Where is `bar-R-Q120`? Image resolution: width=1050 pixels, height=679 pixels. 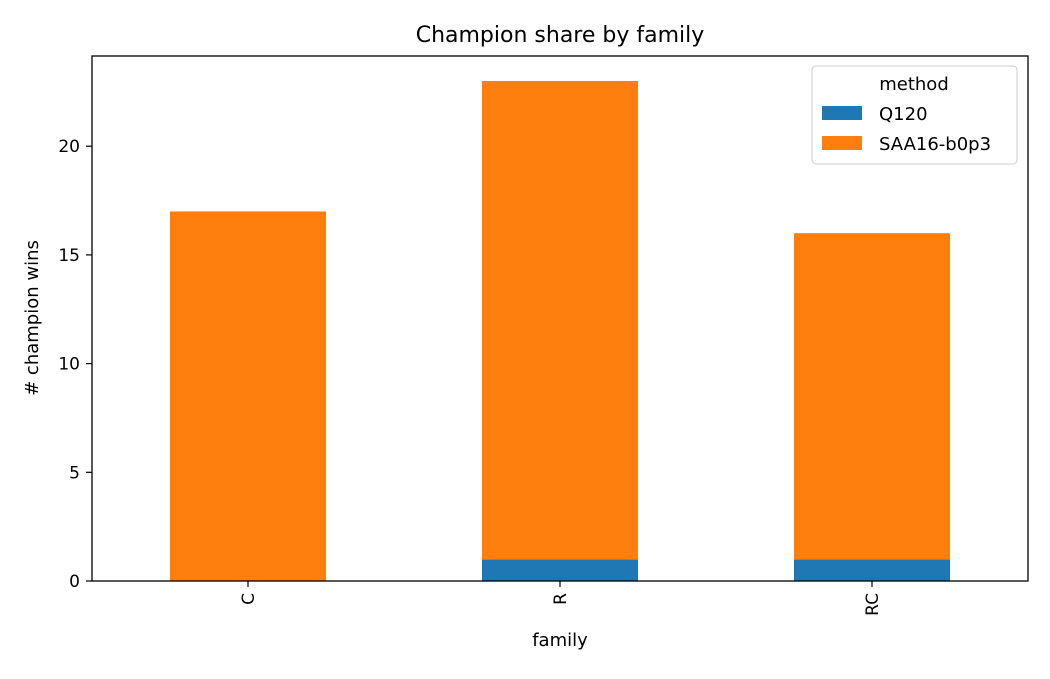 bar-R-Q120 is located at coordinates (560, 570).